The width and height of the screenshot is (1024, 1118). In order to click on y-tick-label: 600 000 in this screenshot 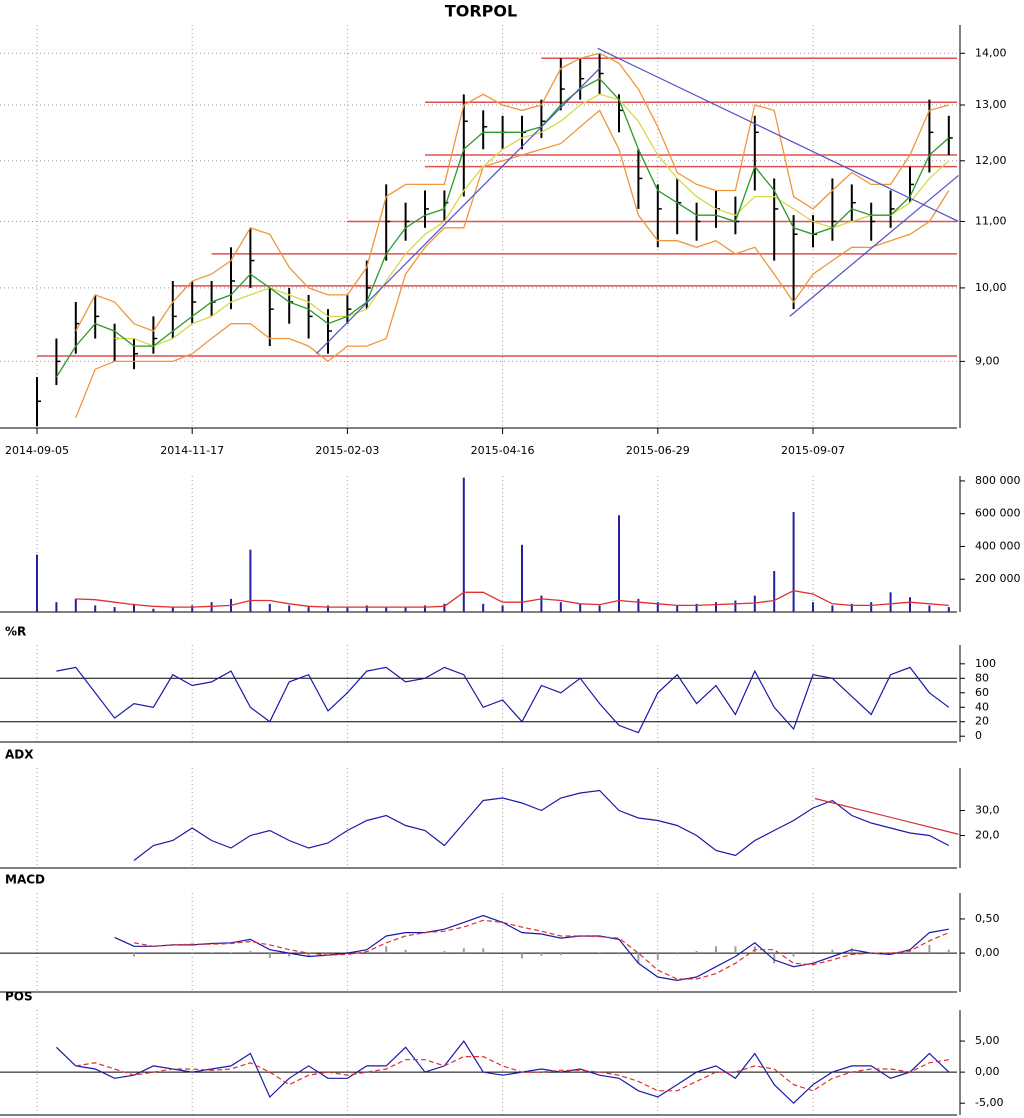, I will do `click(998, 513)`.